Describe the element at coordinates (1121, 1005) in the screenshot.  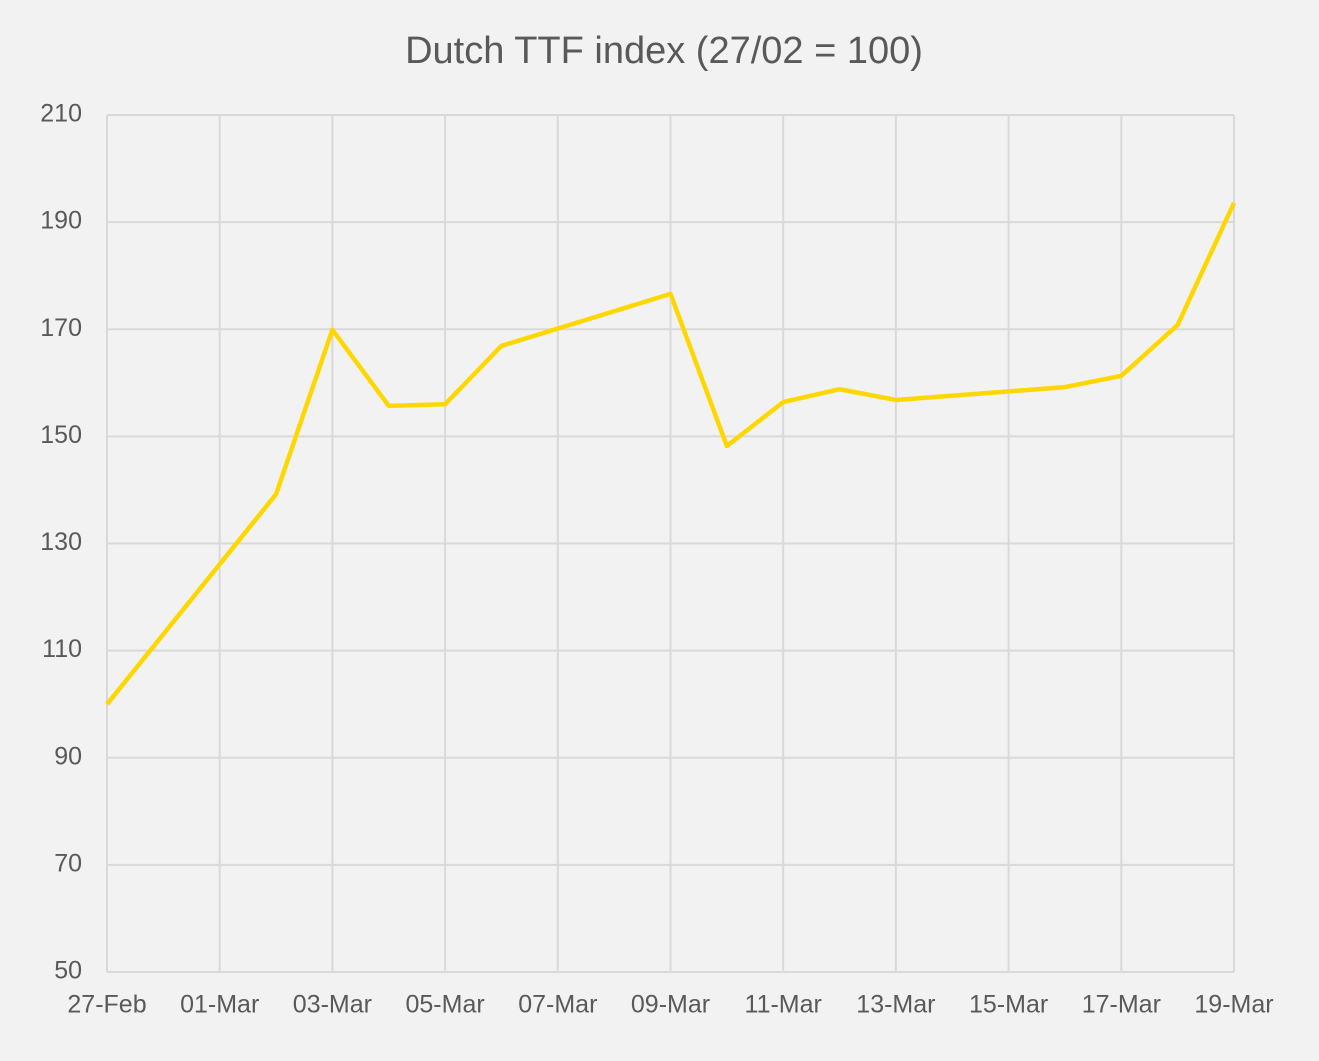
I see `x-tick-label: 17-Mar` at that location.